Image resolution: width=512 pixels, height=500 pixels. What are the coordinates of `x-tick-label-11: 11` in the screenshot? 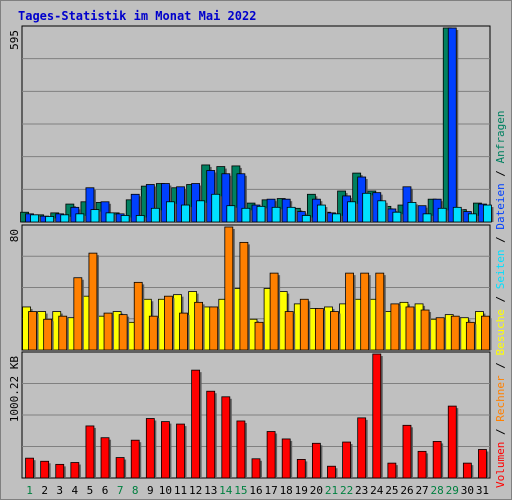 It's located at (180, 490).